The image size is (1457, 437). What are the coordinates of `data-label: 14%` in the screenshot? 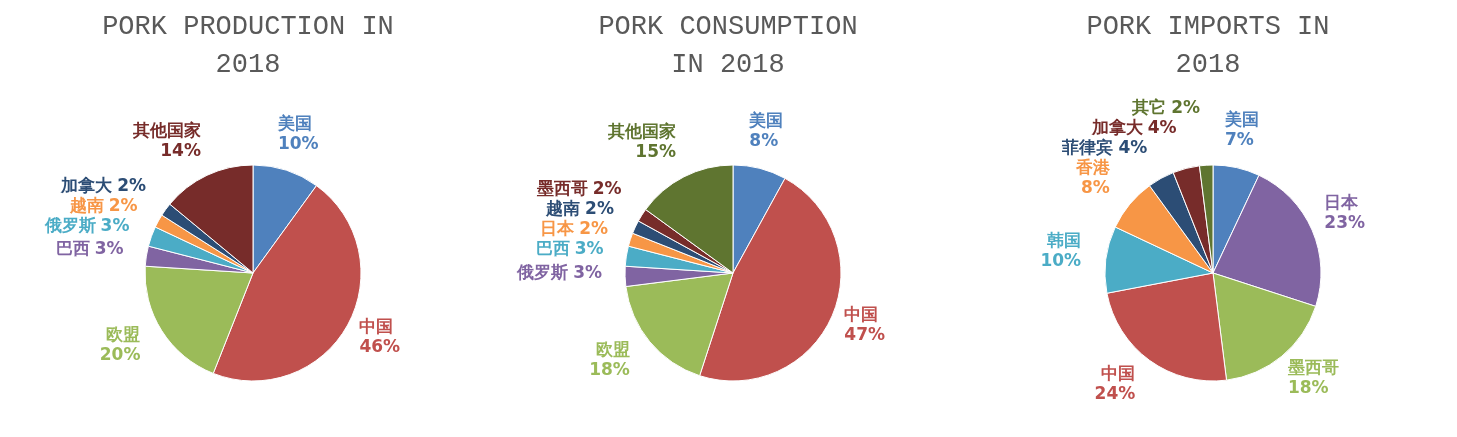 It's located at (180, 149).